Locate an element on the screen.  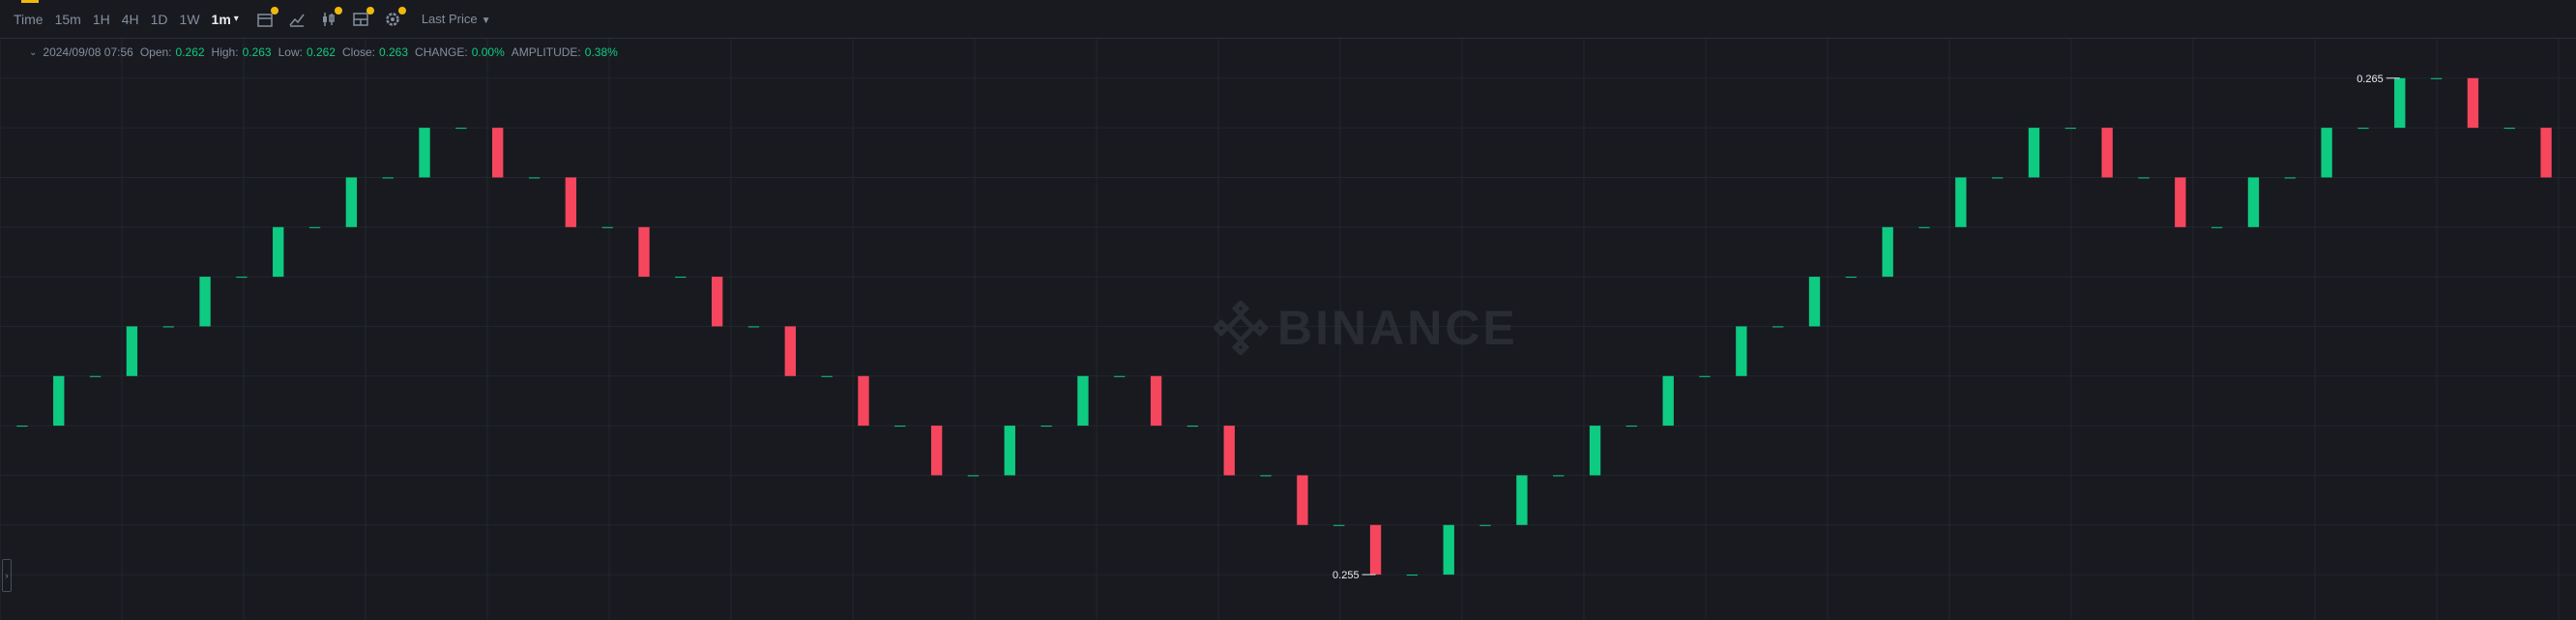
price-type-label: Last Price is located at coordinates (449, 19).